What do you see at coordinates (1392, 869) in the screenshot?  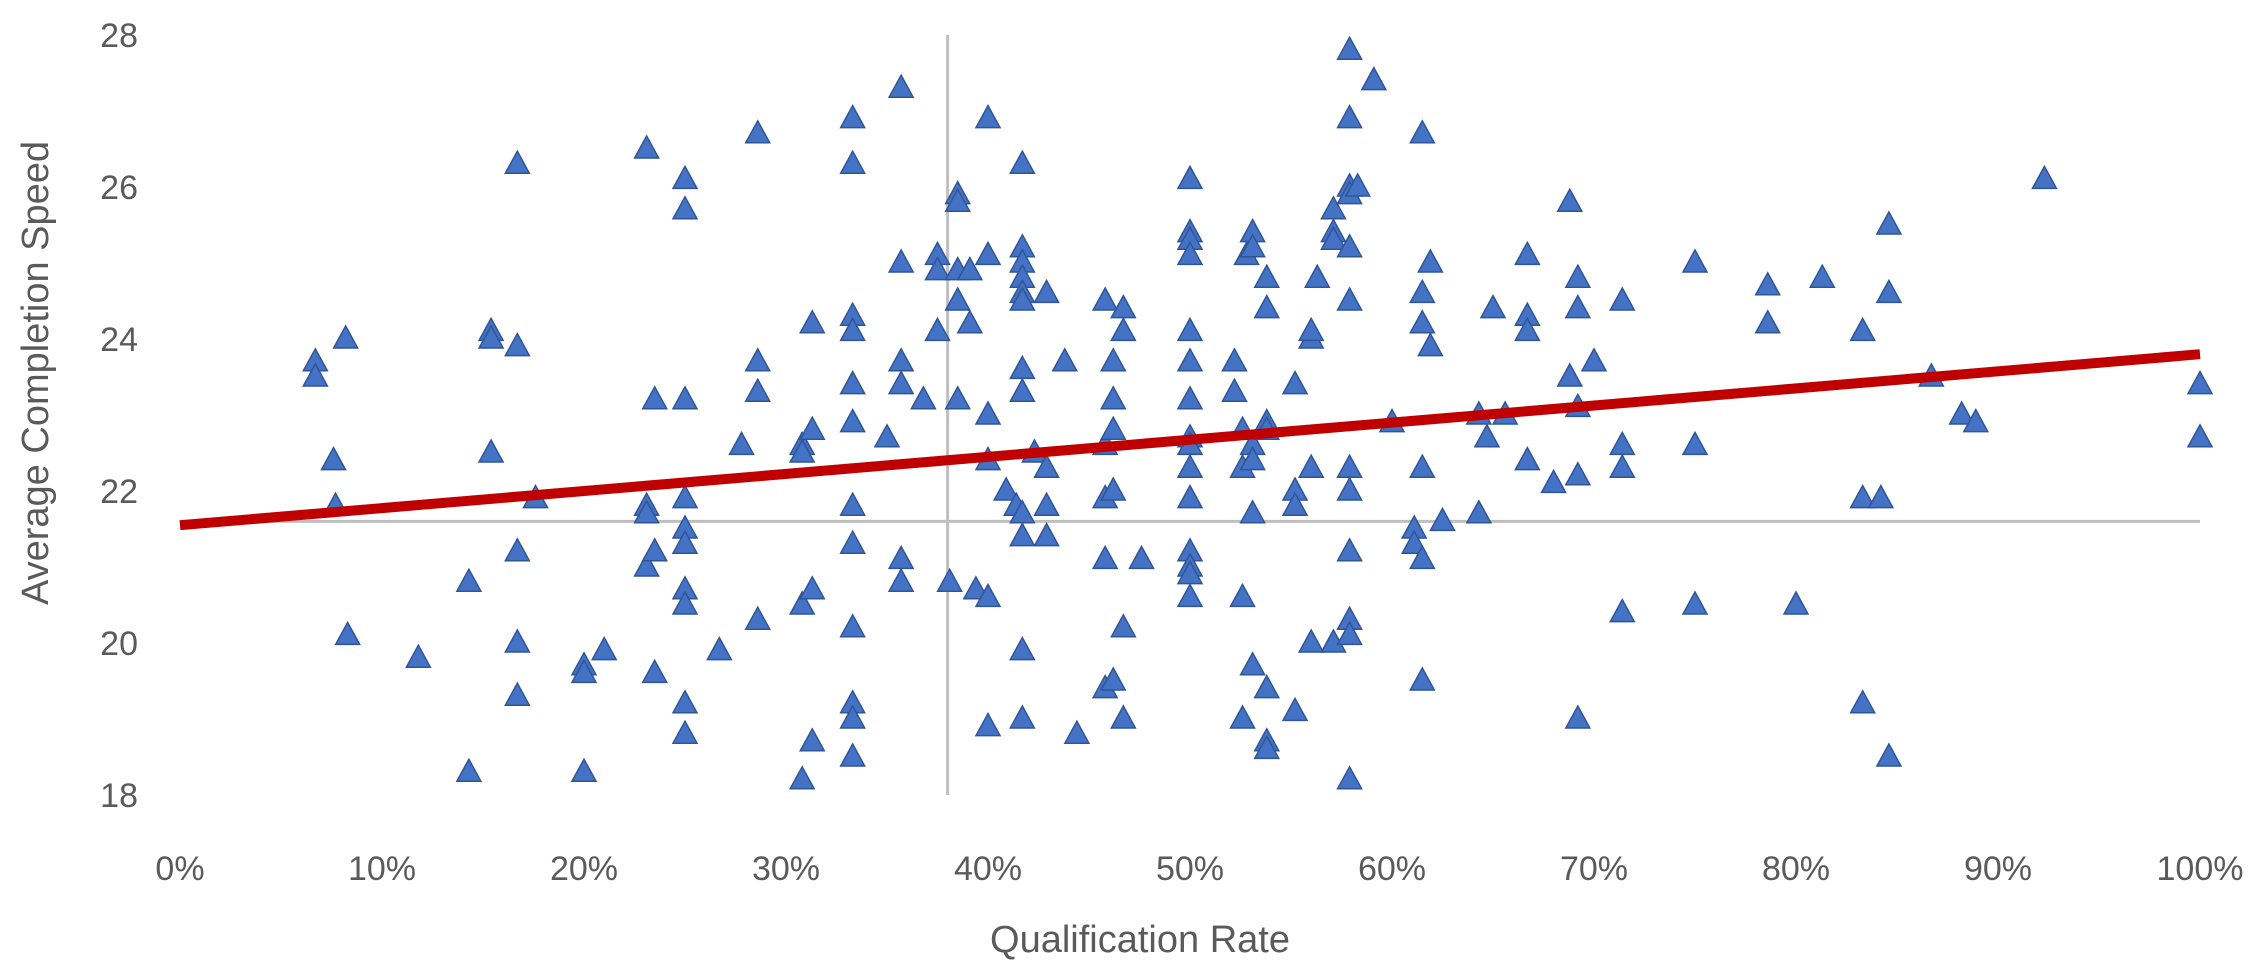 I see `x-tick-label: 60%` at bounding box center [1392, 869].